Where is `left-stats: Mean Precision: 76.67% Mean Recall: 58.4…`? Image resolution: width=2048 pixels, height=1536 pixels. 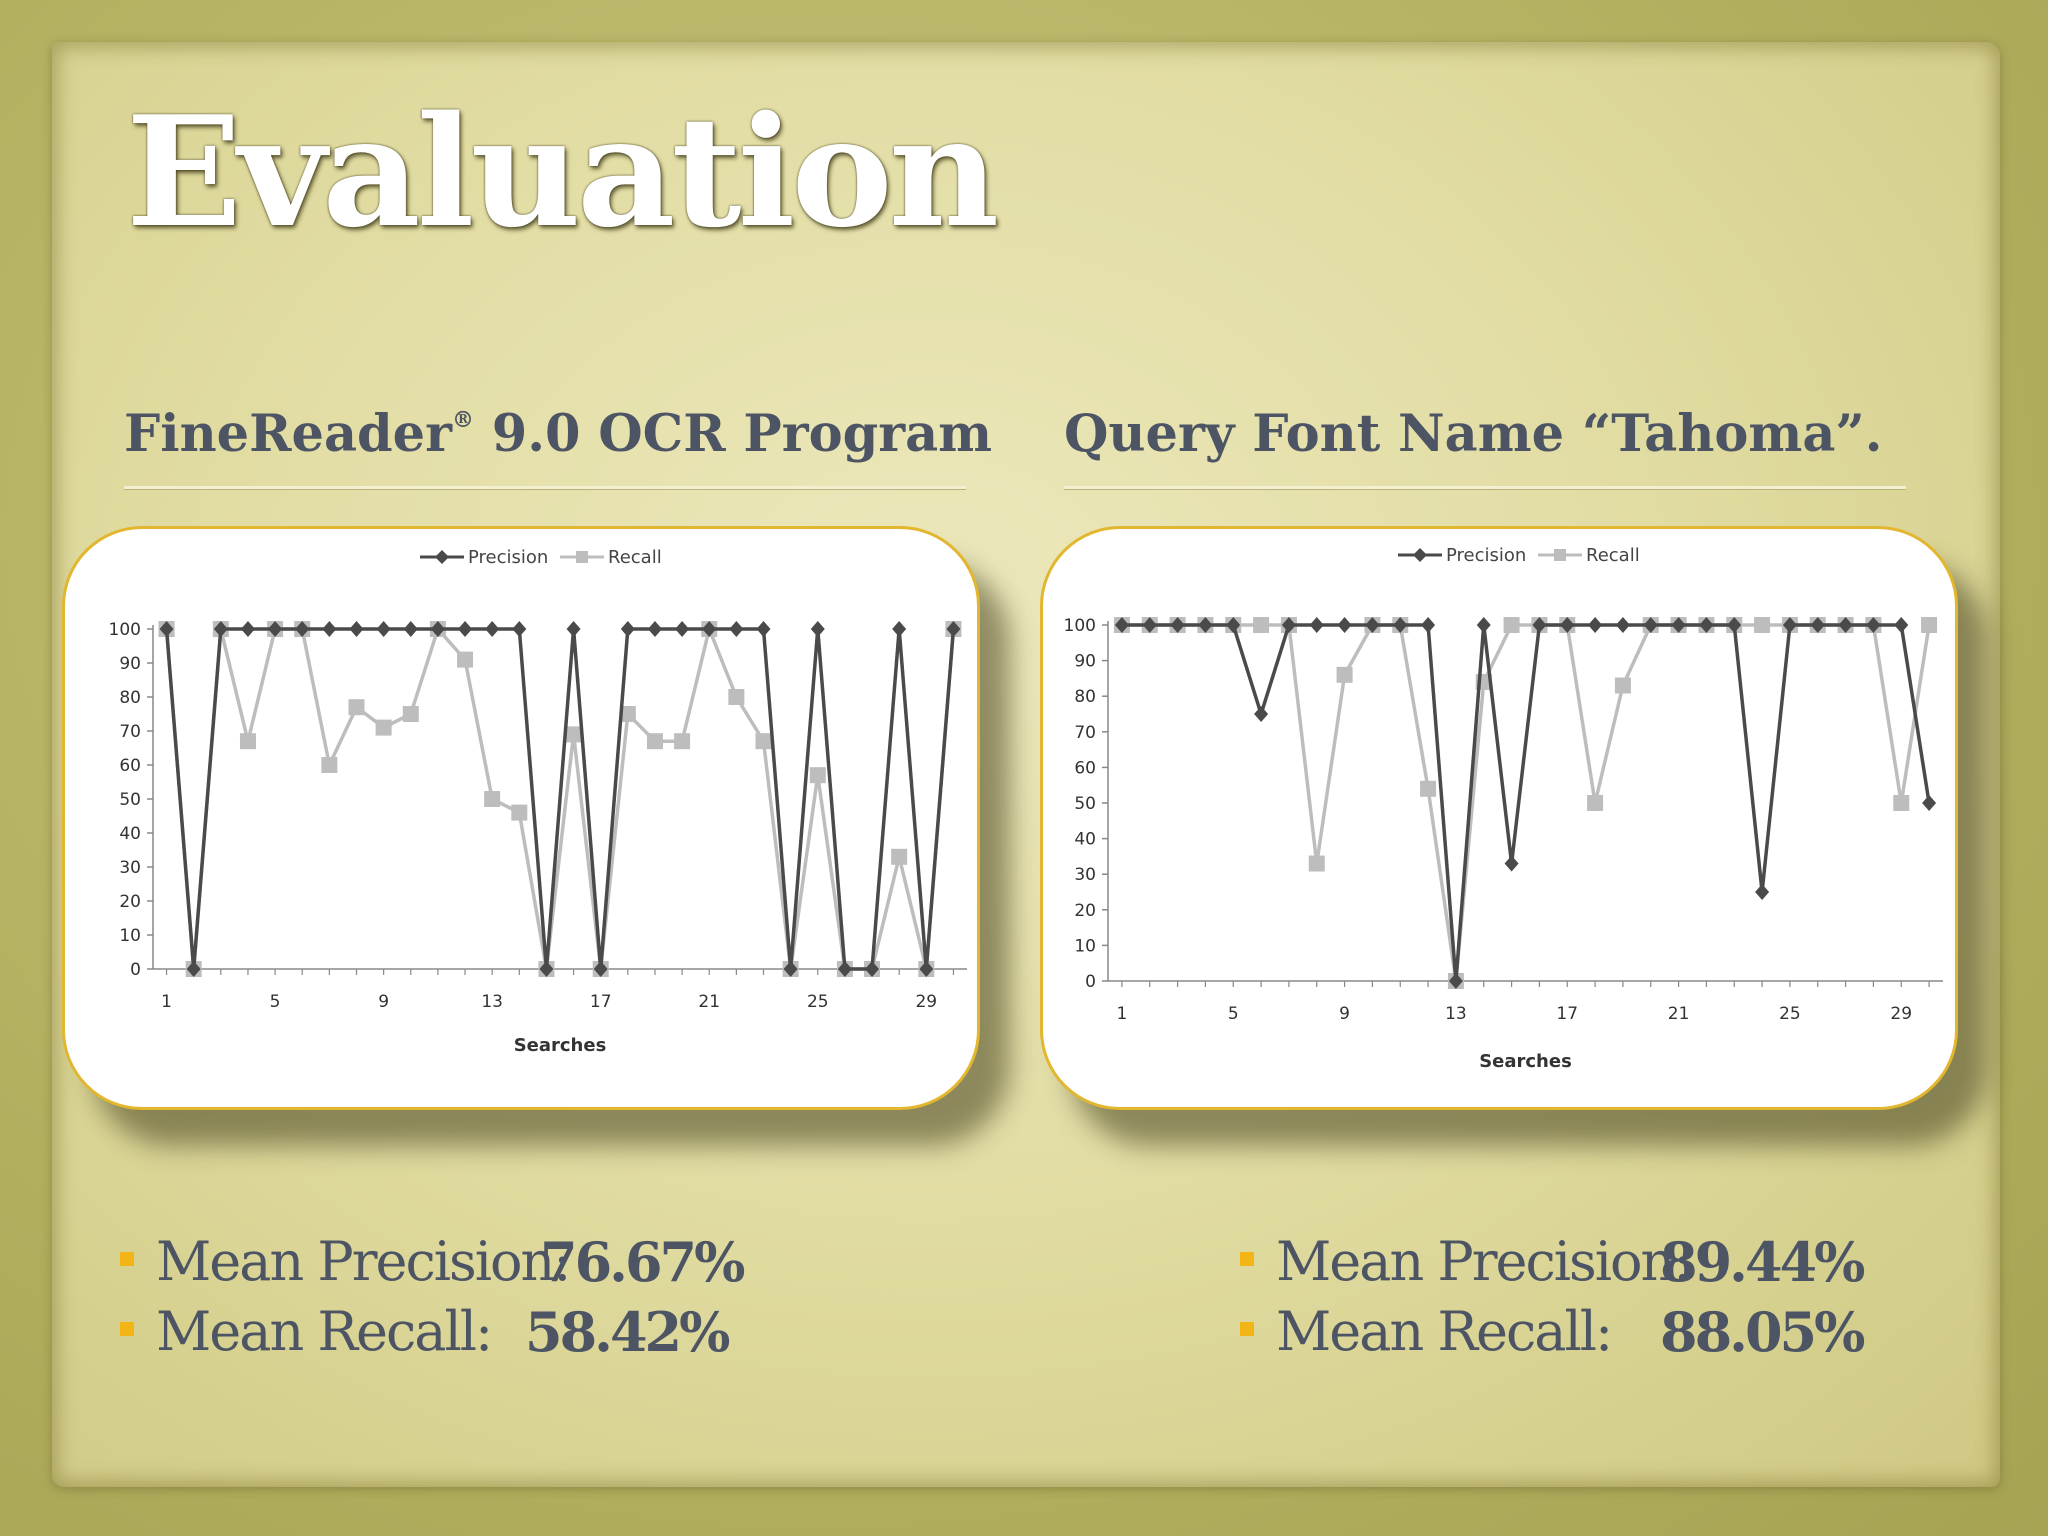
left-stats: Mean Precision: 76.67% Mean Recall: 58.4… is located at coordinates (470, 1300).